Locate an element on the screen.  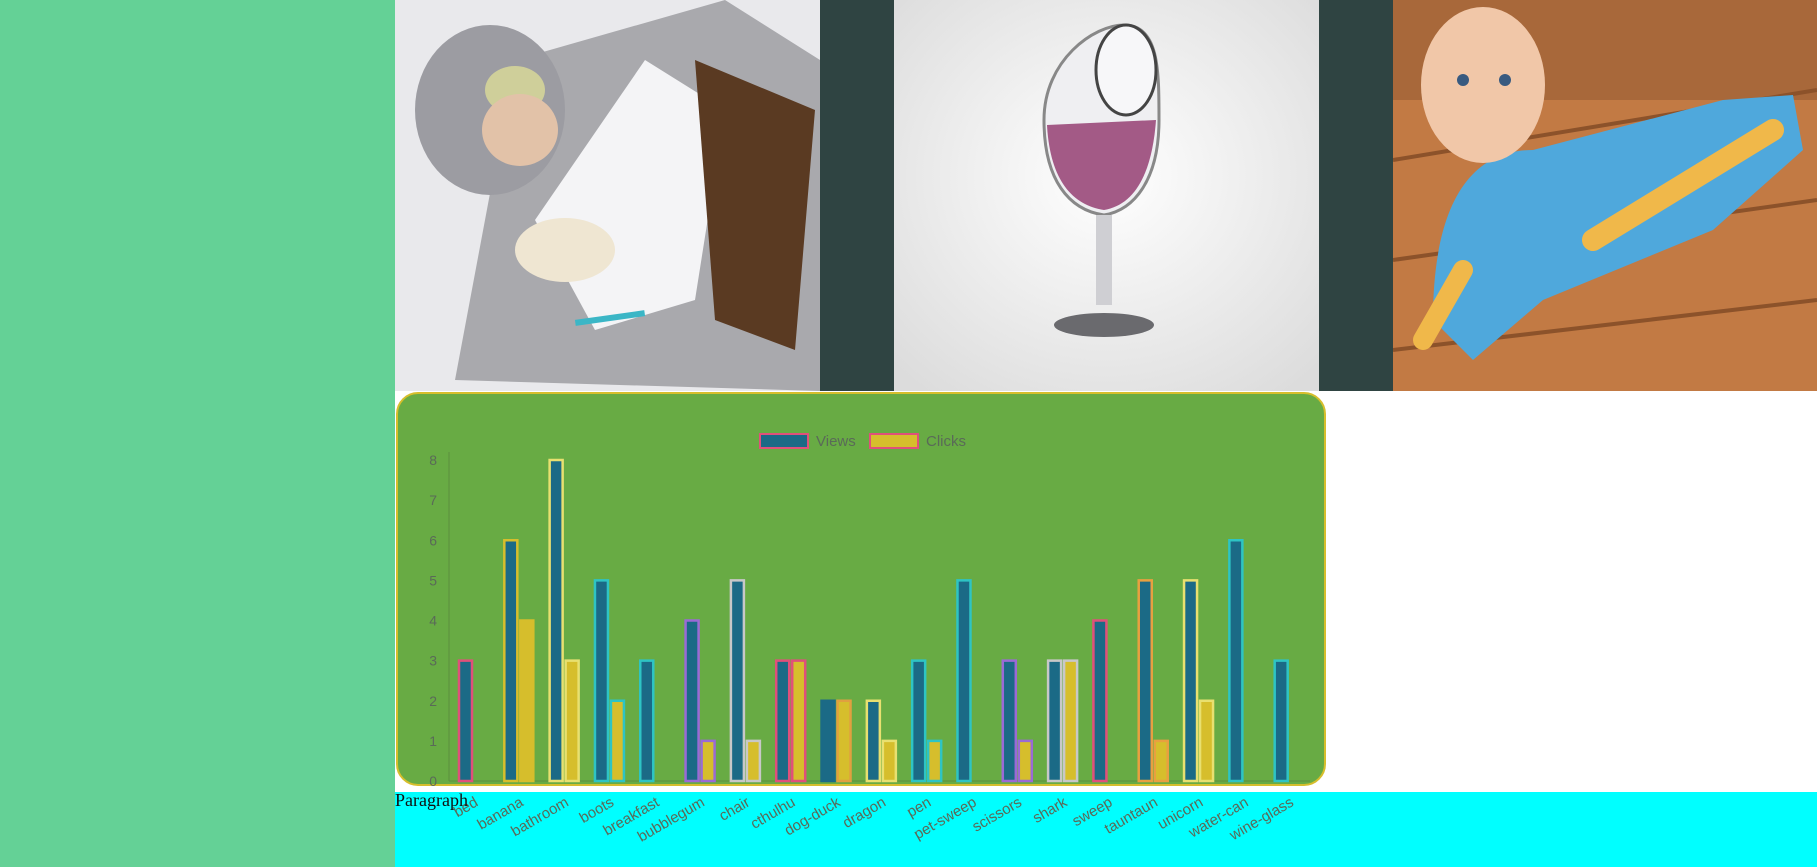
bar-views-tauntaun is located at coordinates (1145, 681).